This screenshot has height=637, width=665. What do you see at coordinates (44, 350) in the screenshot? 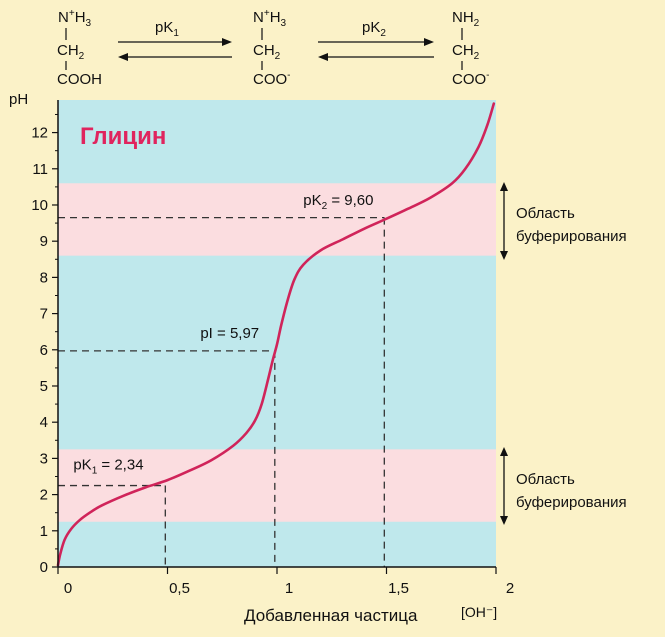
I see `y-tick-label-6: 6` at bounding box center [44, 350].